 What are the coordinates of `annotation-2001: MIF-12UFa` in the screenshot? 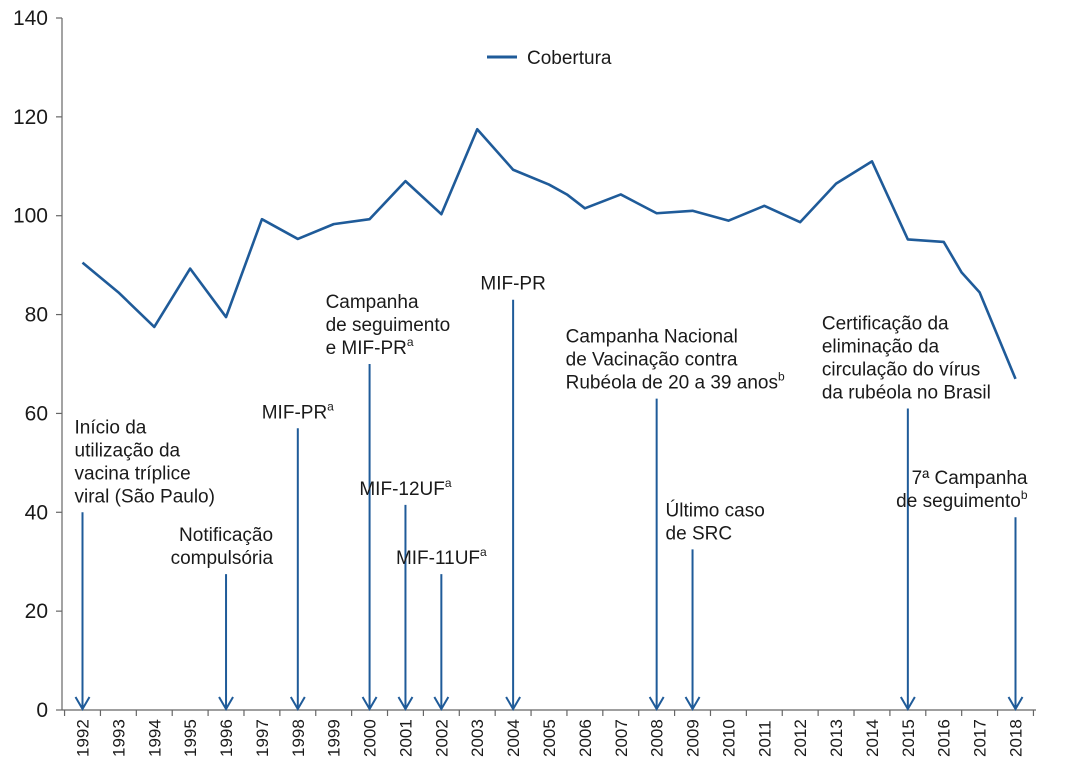 It's located at (405, 593).